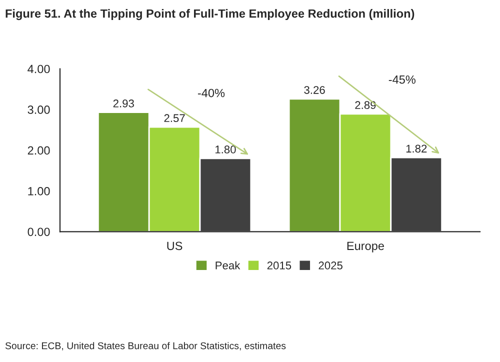 This screenshot has width=500, height=362. Describe the element at coordinates (39, 191) in the screenshot. I see `y-tick-label: 1.00` at that location.